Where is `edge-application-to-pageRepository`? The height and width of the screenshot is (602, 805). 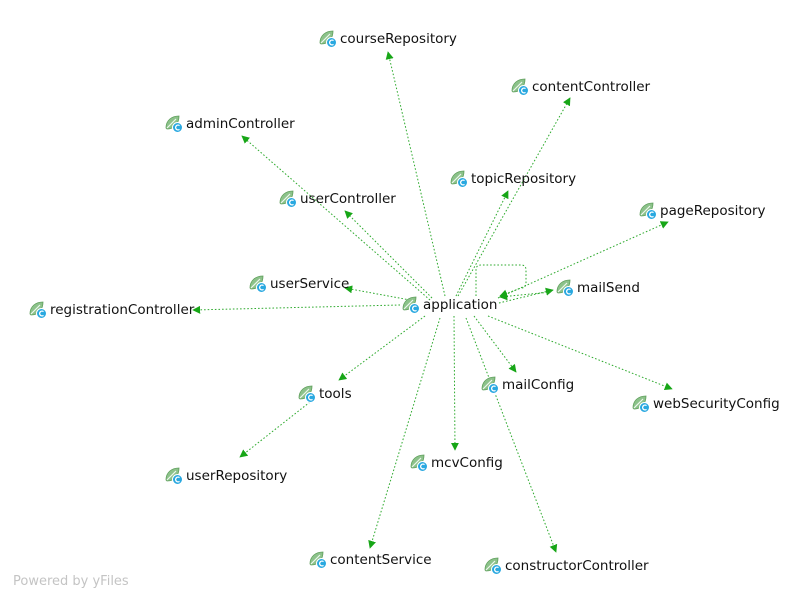
edge-application-to-pageRepository is located at coordinates (583, 260).